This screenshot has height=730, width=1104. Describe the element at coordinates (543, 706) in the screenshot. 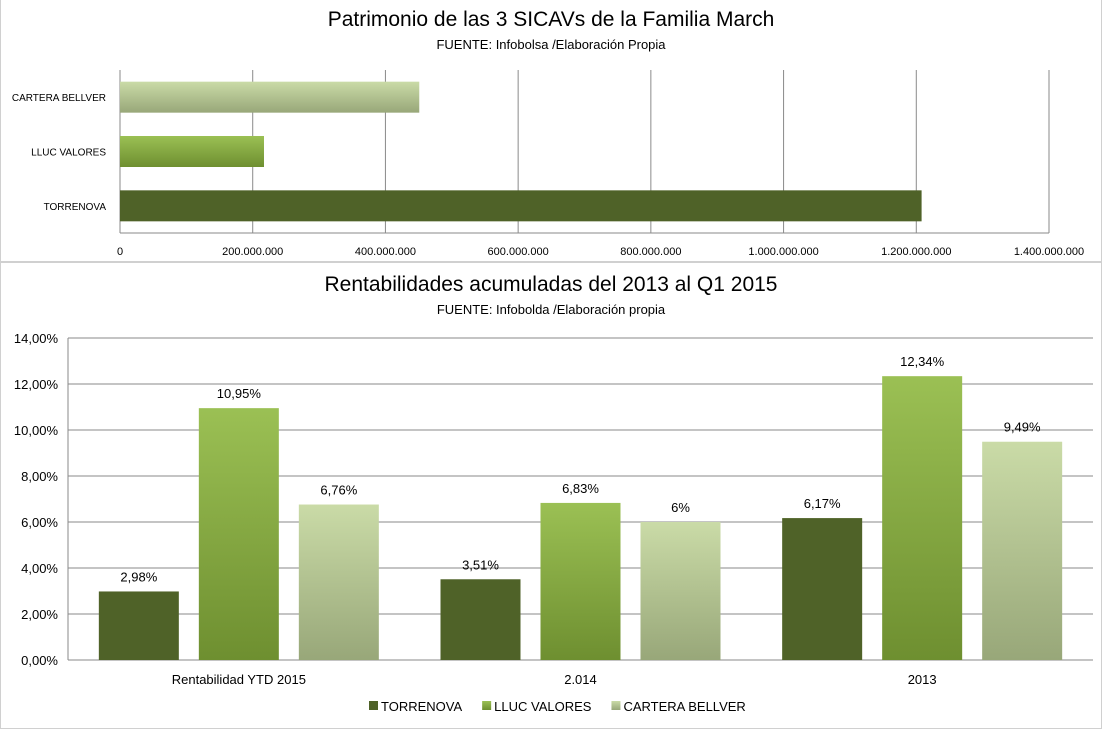

I see `legend-label: LLUC VALORES` at that location.